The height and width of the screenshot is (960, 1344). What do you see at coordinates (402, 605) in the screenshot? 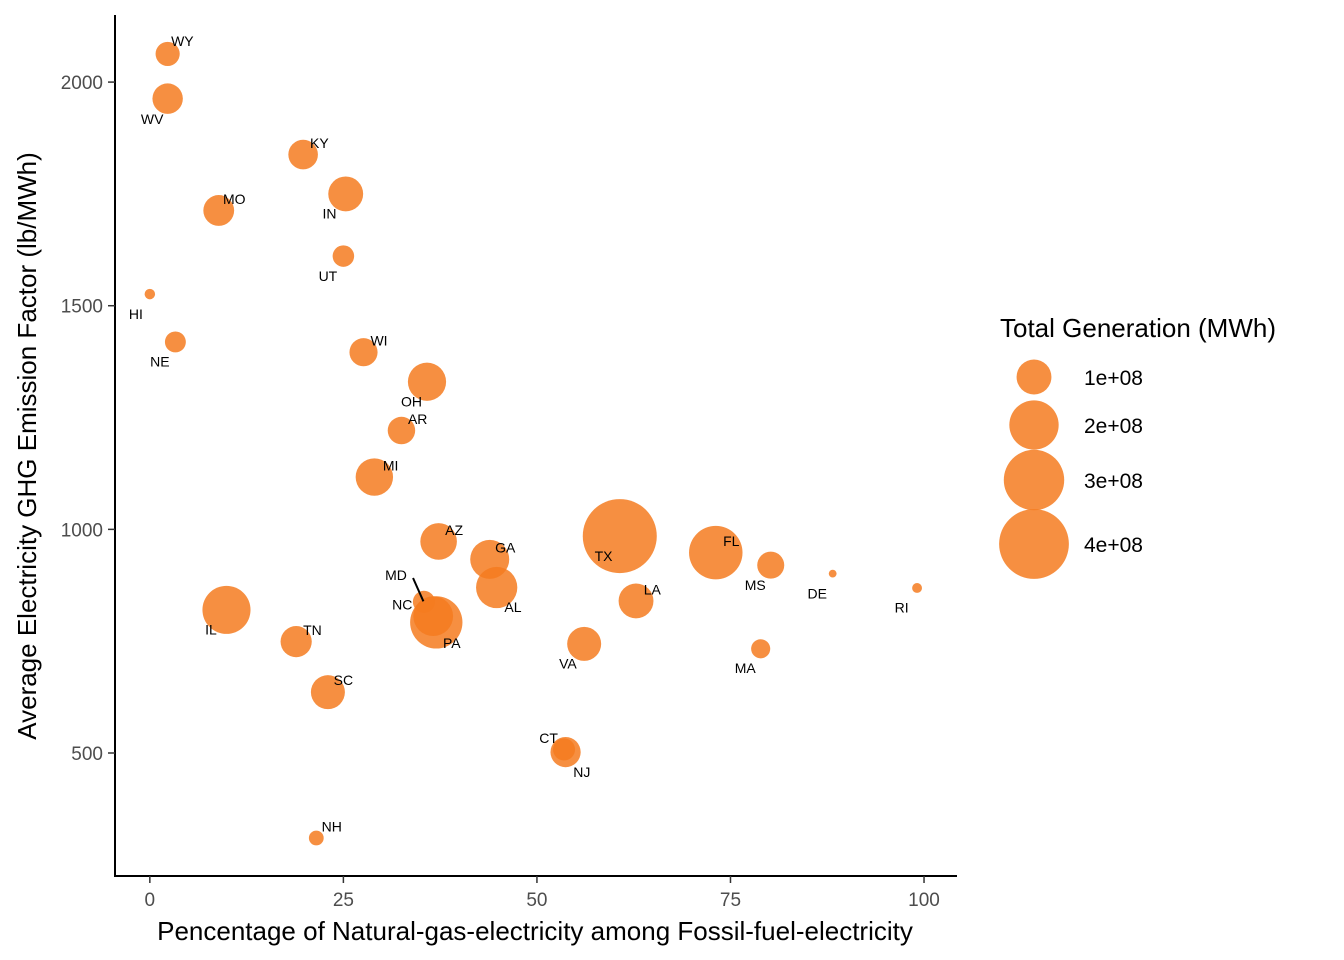
I see `point-label-nc: NC` at bounding box center [402, 605].